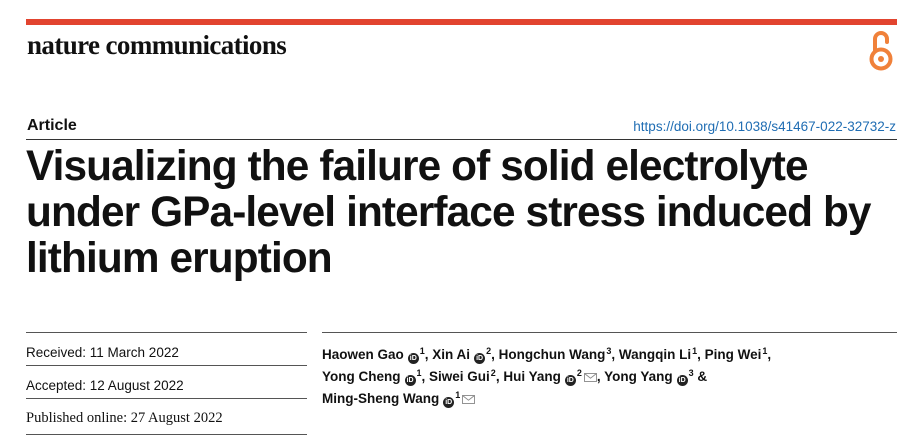  Describe the element at coordinates (733, 354) in the screenshot. I see `author-name: Ping Wei` at that location.